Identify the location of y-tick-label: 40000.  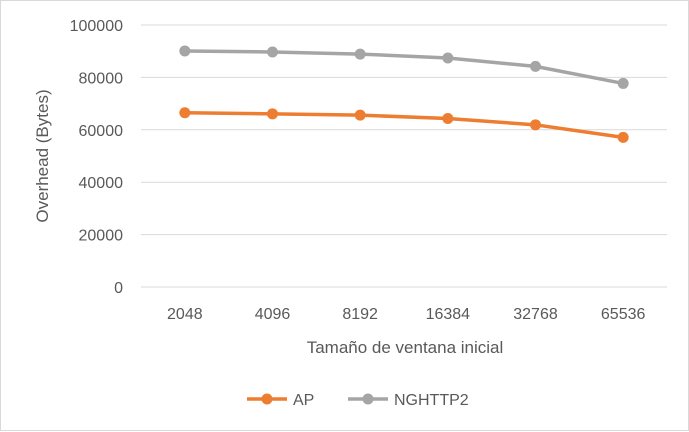
(101, 183).